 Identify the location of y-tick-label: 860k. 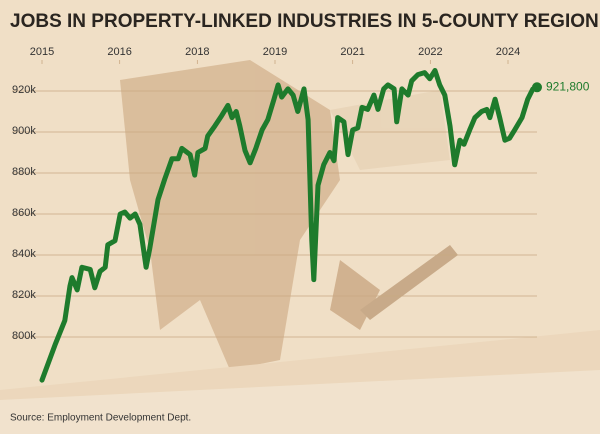
(24, 213).